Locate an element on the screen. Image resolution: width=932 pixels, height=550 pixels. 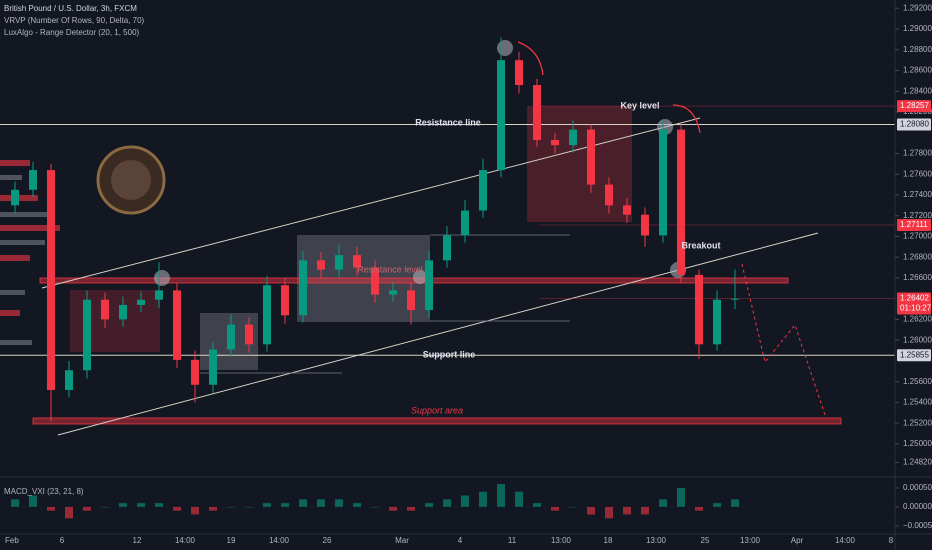
price-tag-label: 1.28257 is located at coordinates (914, 105).